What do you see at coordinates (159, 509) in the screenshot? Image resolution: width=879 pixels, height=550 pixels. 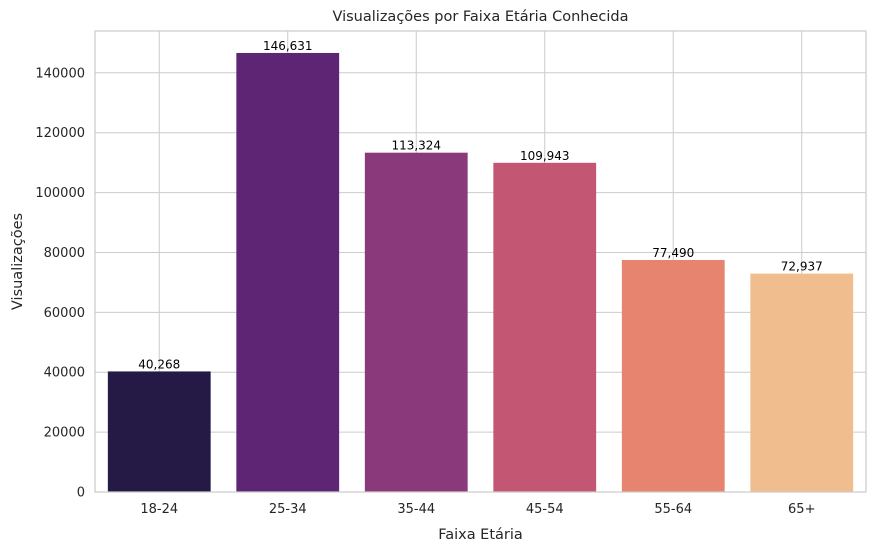 I see `x-tick-label: 18-24` at bounding box center [159, 509].